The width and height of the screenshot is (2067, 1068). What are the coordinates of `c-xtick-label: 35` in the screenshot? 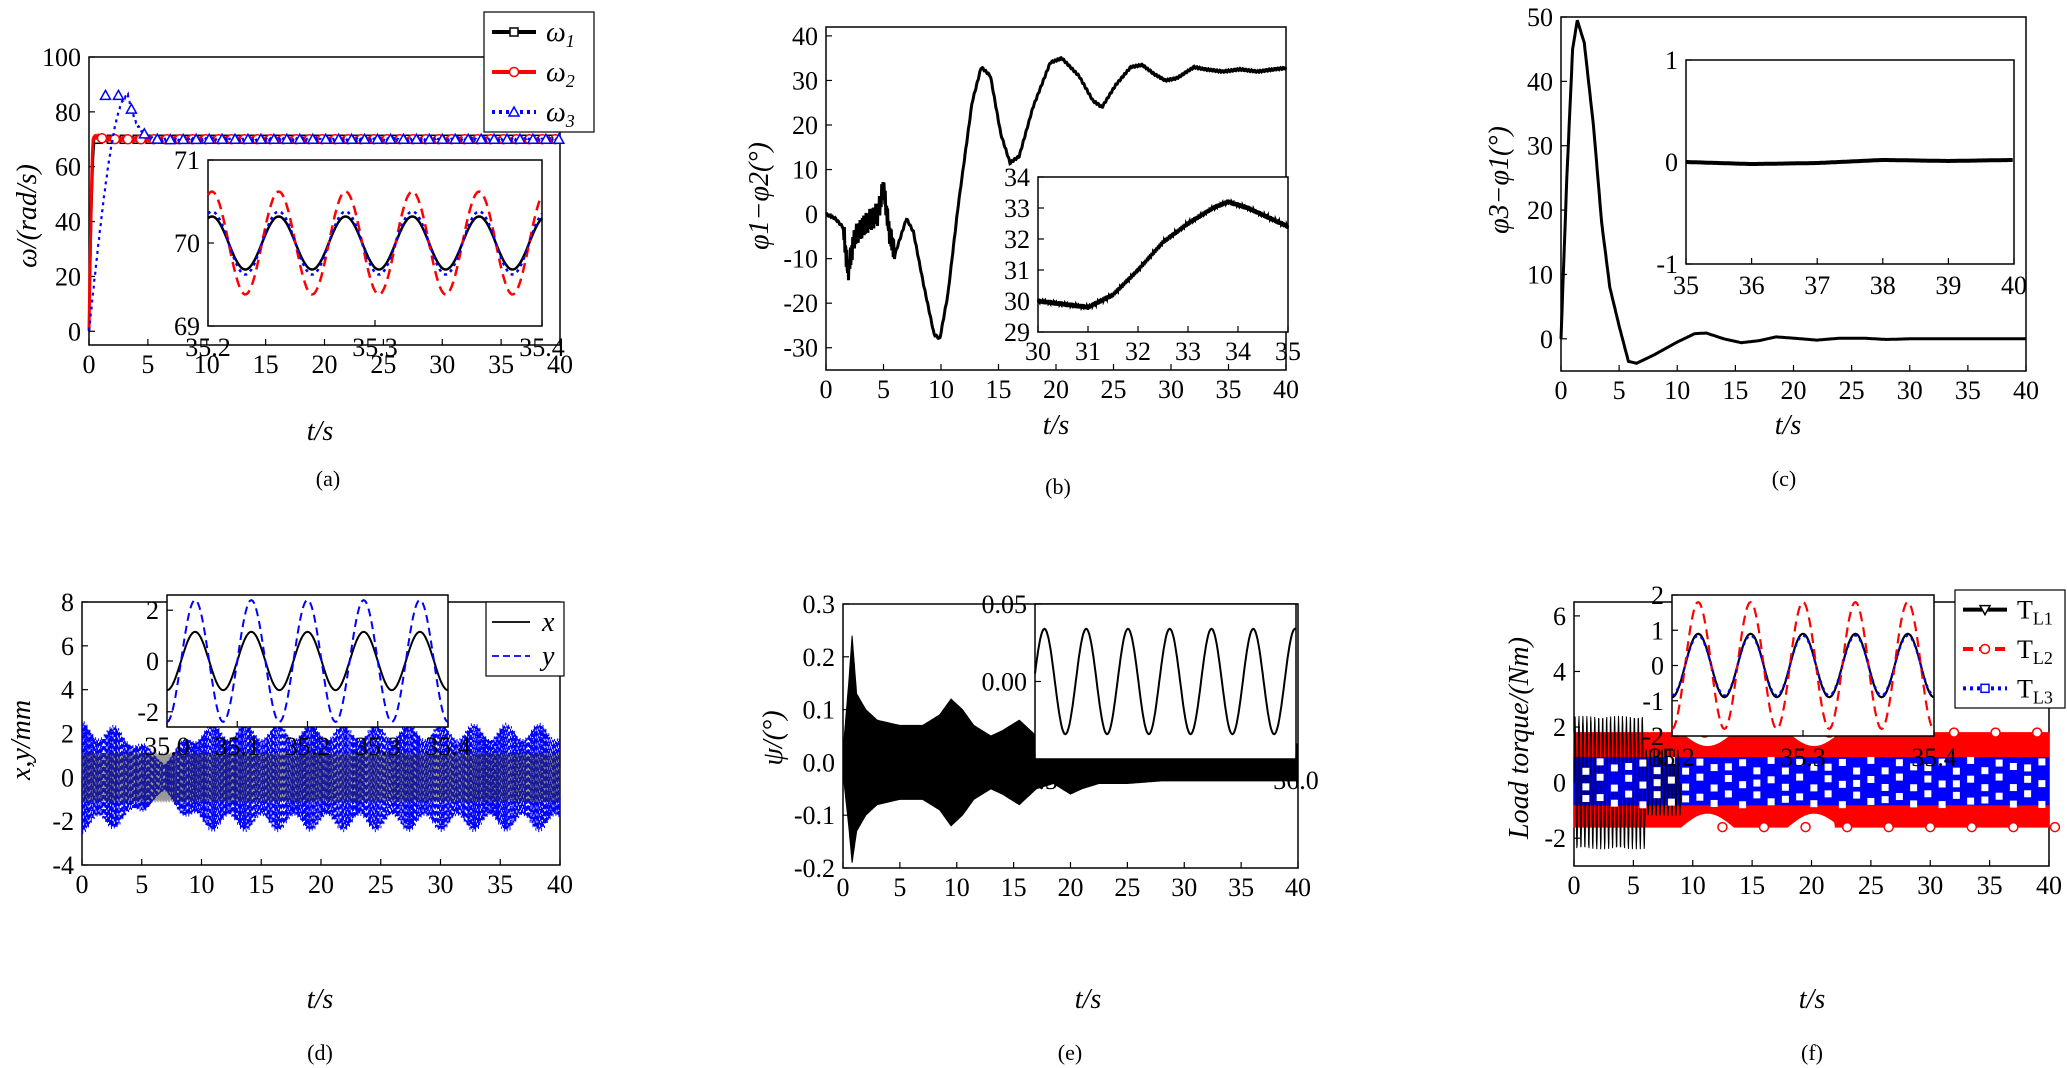 It's located at (1968, 390).